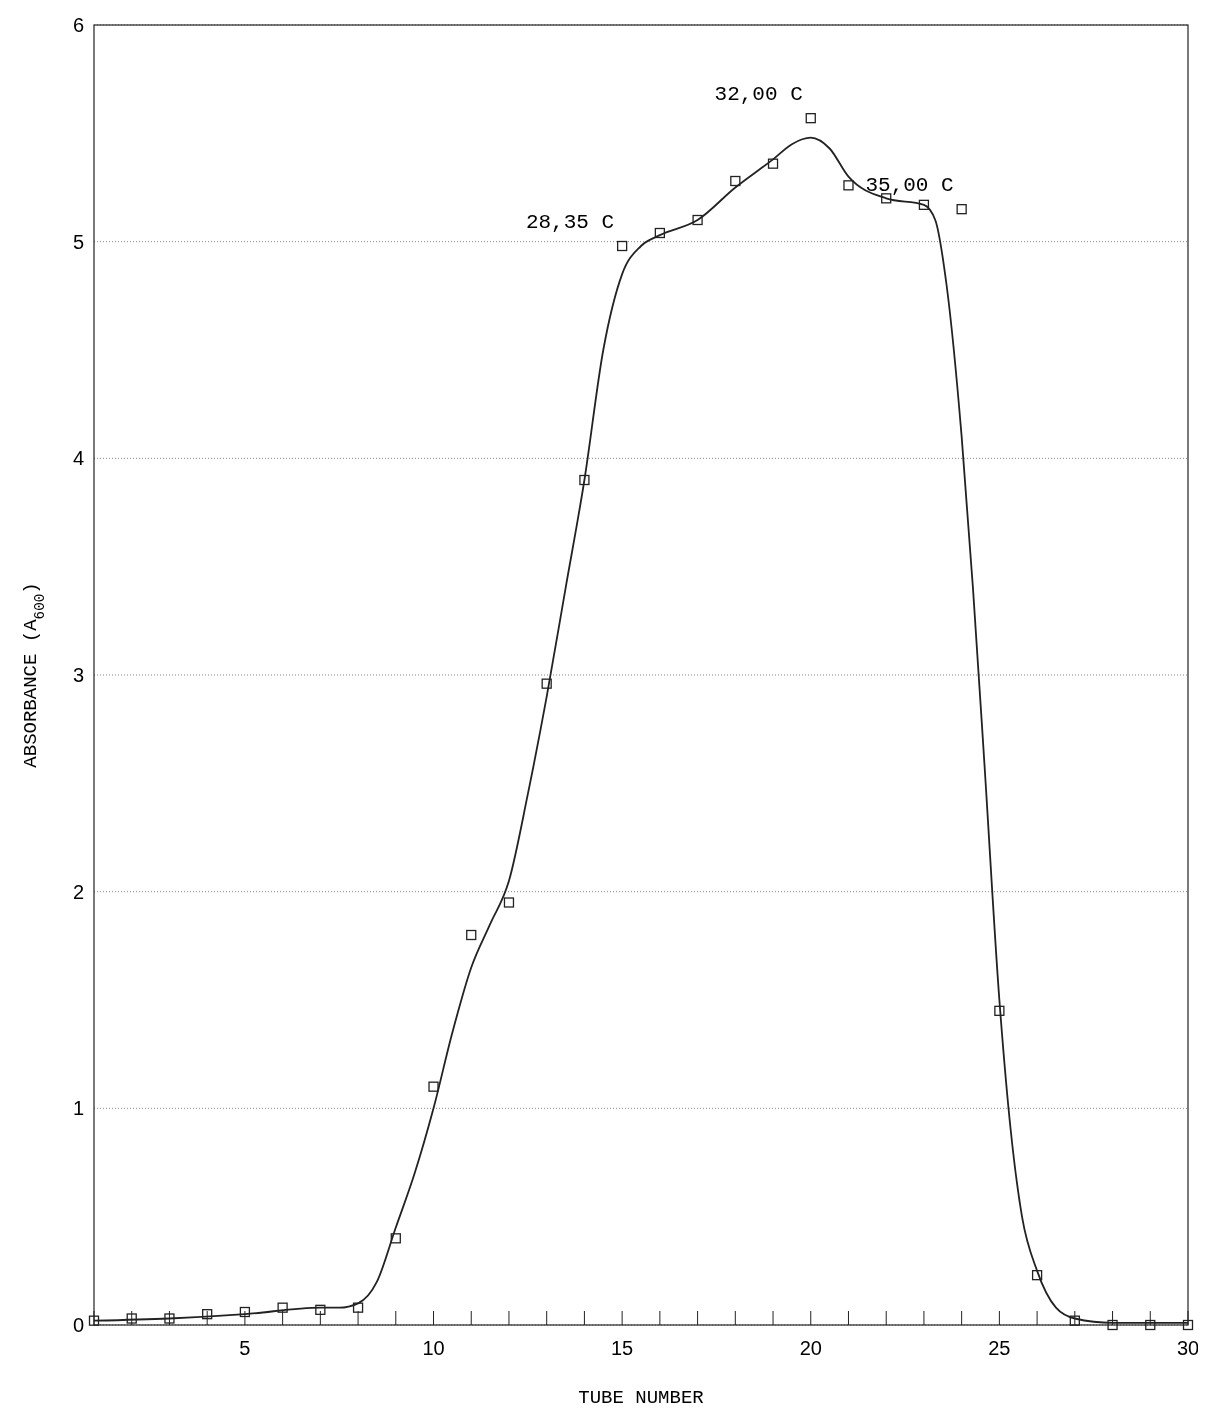  Describe the element at coordinates (758, 95) in the screenshot. I see `annotation: 32,00 C` at that location.